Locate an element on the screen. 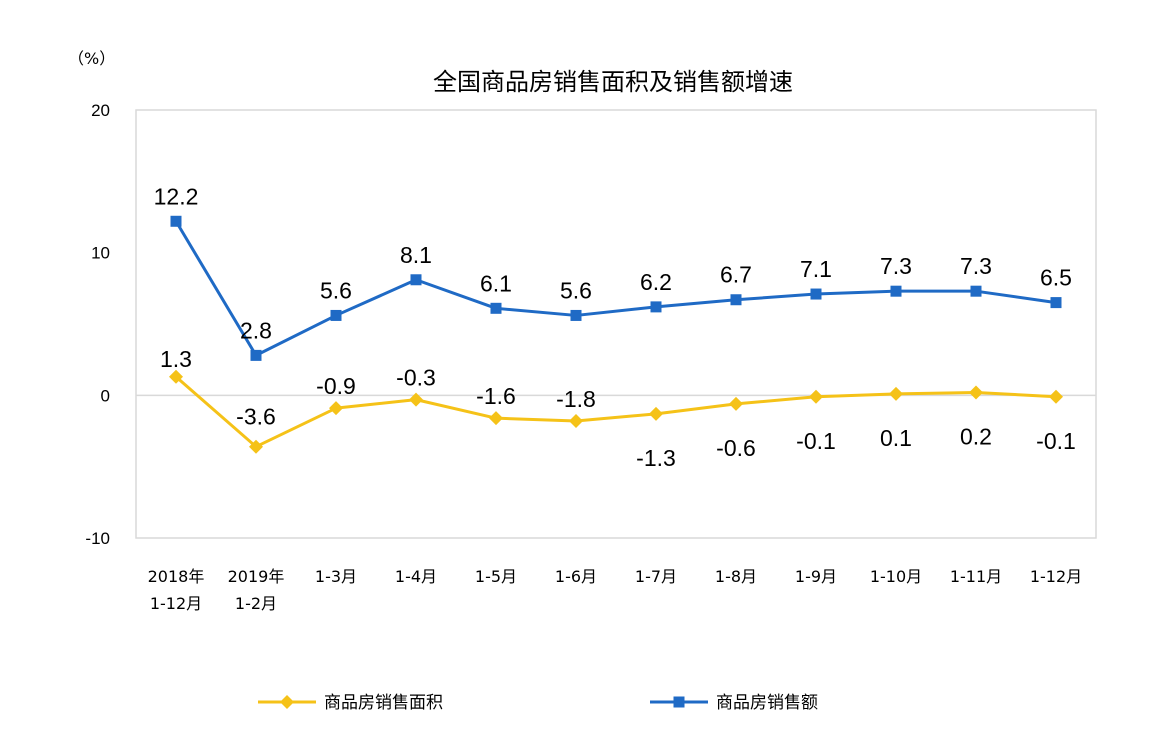  x-tick-label: 1-5月 is located at coordinates (496, 576).